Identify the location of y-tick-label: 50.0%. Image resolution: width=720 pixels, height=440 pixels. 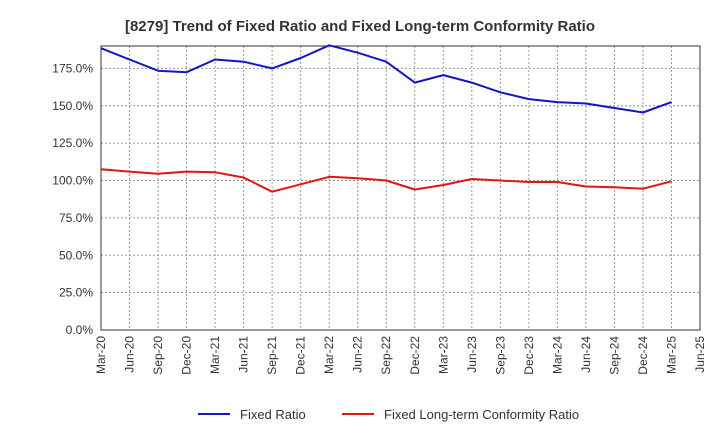
(76, 255).